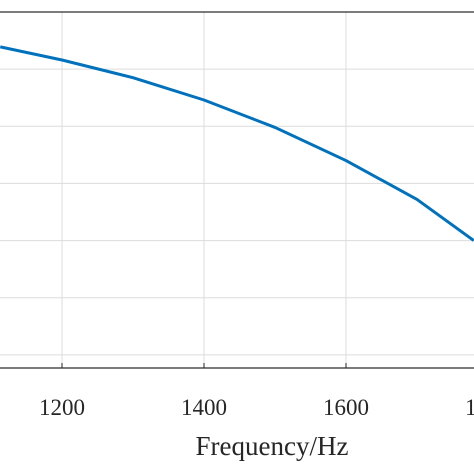 This screenshot has height=474, width=474. Describe the element at coordinates (272, 446) in the screenshot. I see `x-axis-label: Frequency/Hz` at that location.